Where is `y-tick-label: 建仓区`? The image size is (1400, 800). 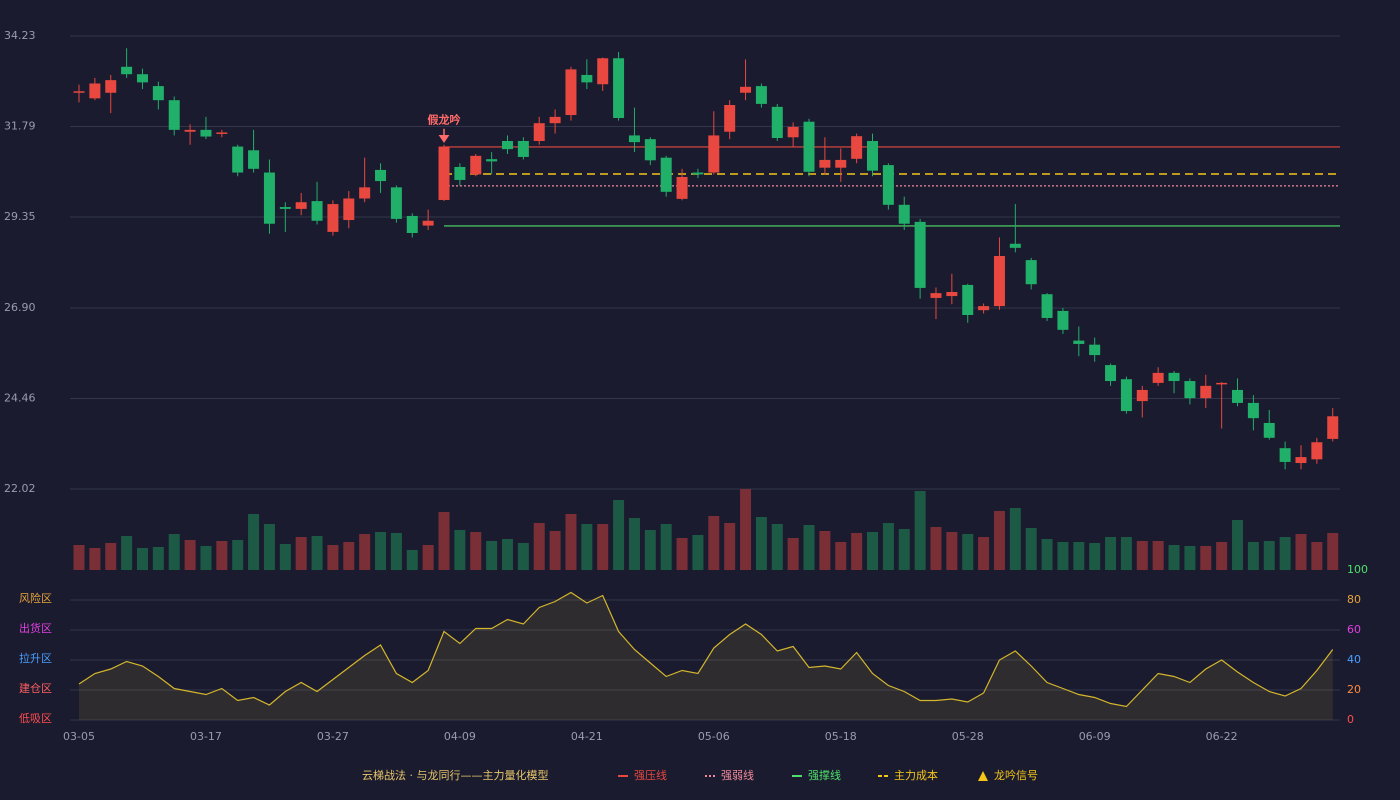
y-tick-label: 建仓区 is located at coordinates (35, 688).